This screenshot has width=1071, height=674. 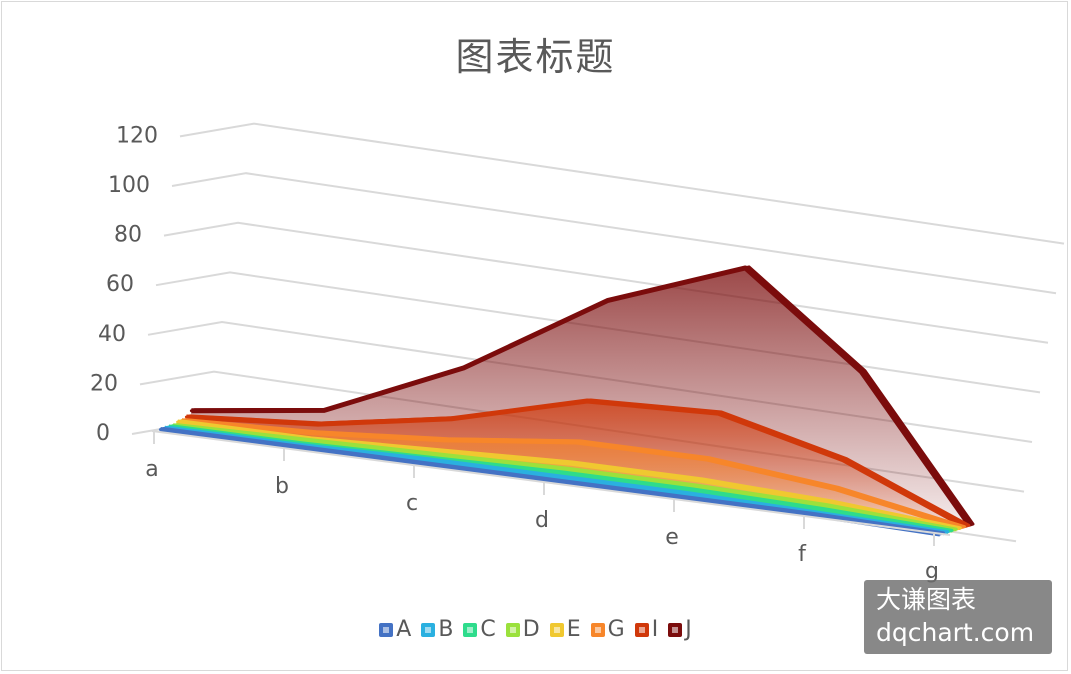 I want to click on legend-item-E: E, so click(x=565, y=629).